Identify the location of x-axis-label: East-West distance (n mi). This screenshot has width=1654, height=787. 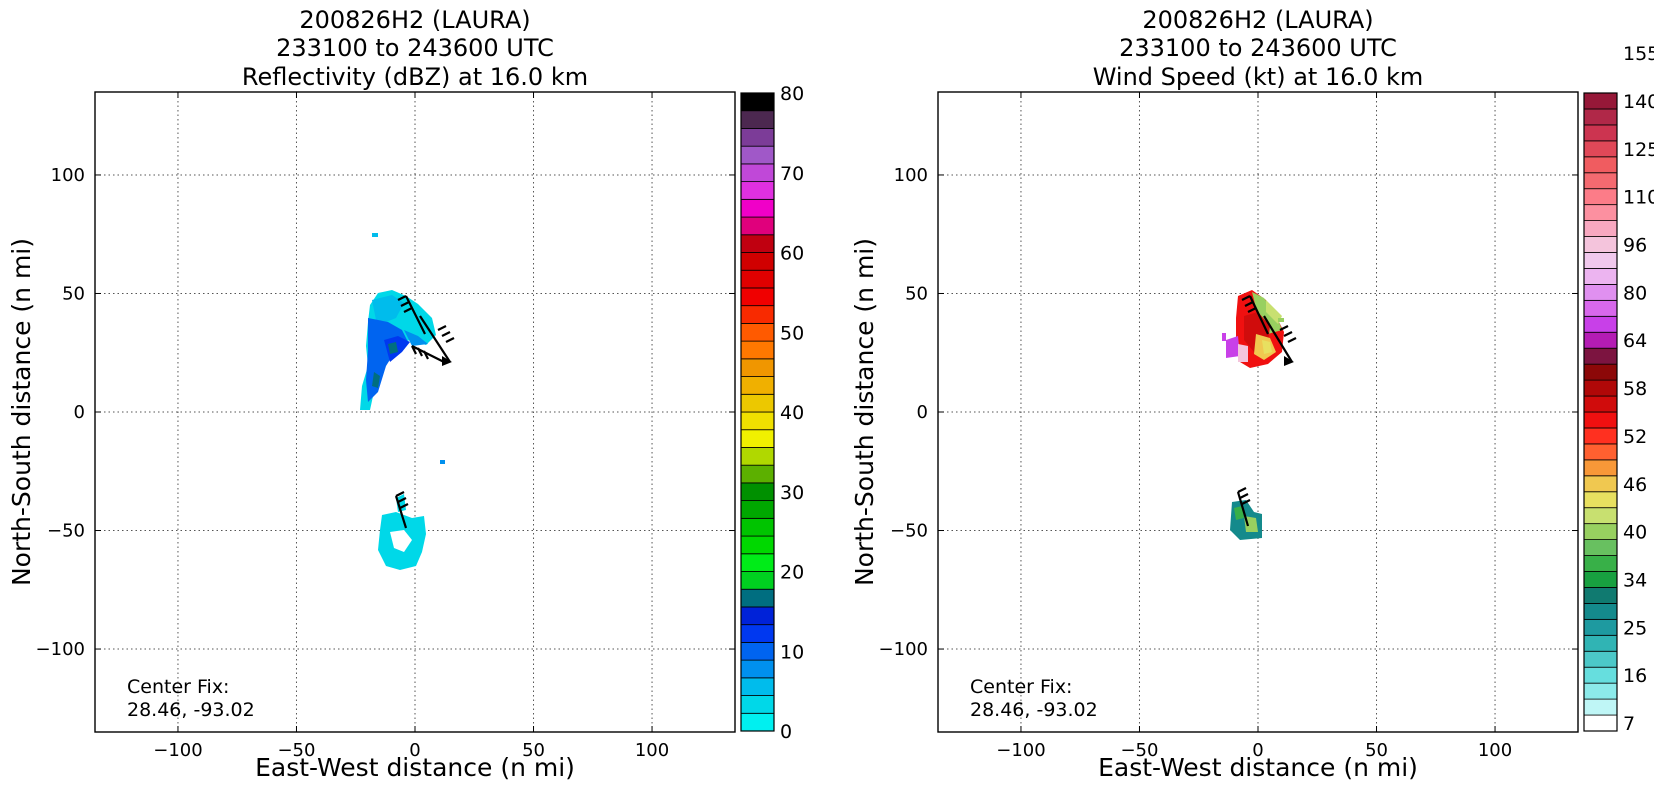
(415, 767).